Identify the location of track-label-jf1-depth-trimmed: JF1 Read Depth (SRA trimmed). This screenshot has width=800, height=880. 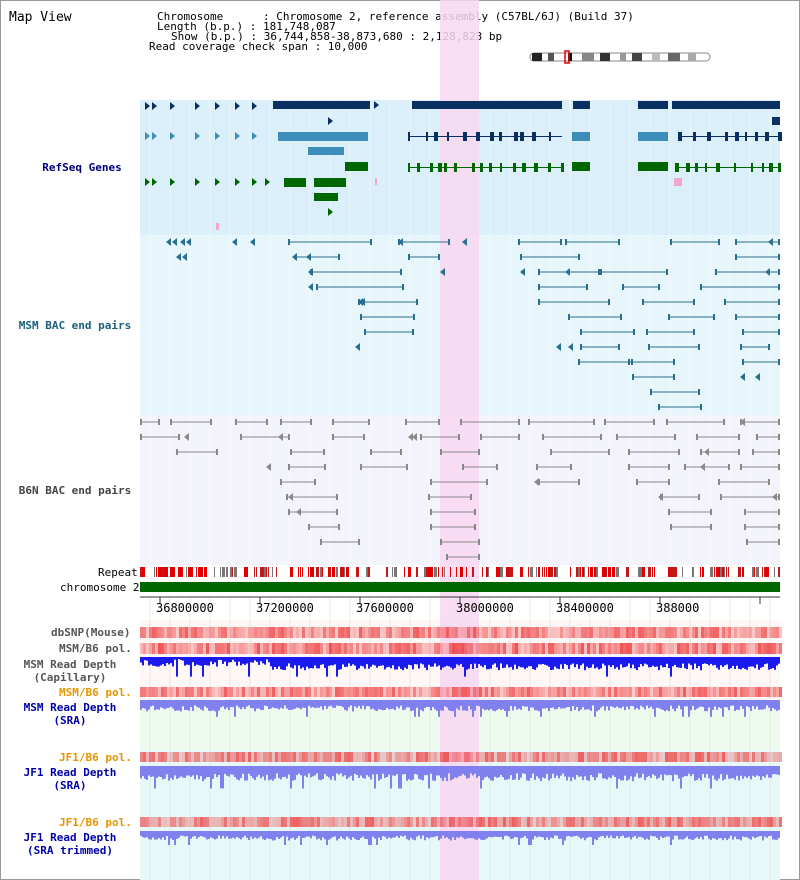
(70, 844).